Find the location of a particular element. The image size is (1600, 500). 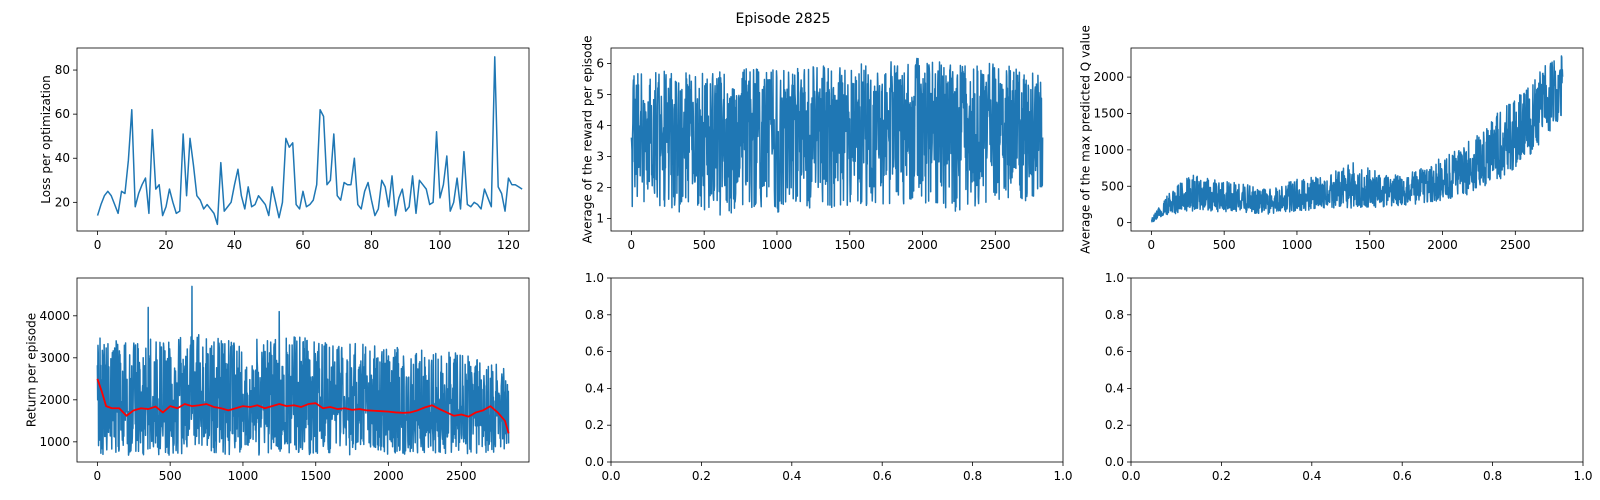

subplot-bottom-right: 0.0 0.2 0.4 0.6 0.8 1.0 0.0 0.2 0.4 0.6 0.8 1.0 is located at coordinates (1349, 377).